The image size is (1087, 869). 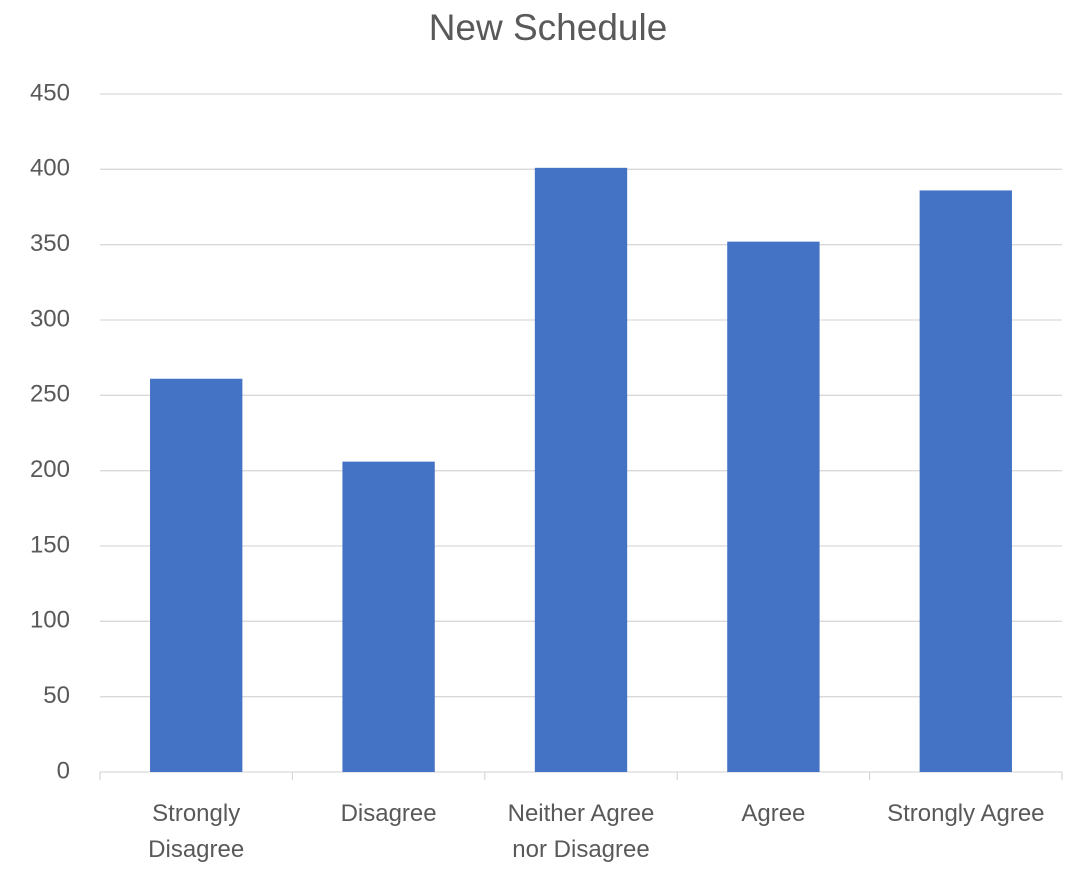 I want to click on y-tick-label: 450, so click(x=50, y=92).